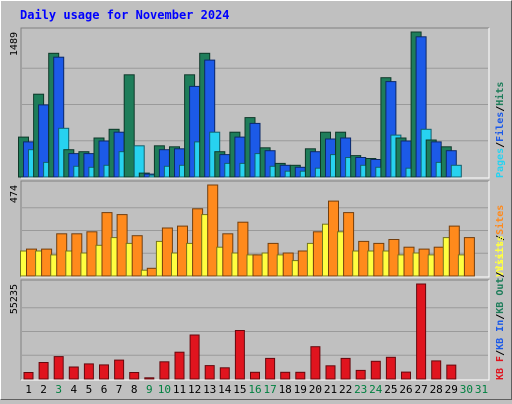 The width and height of the screenshot is (512, 404). I want to click on x-axis-day-label: 28, so click(436, 389).